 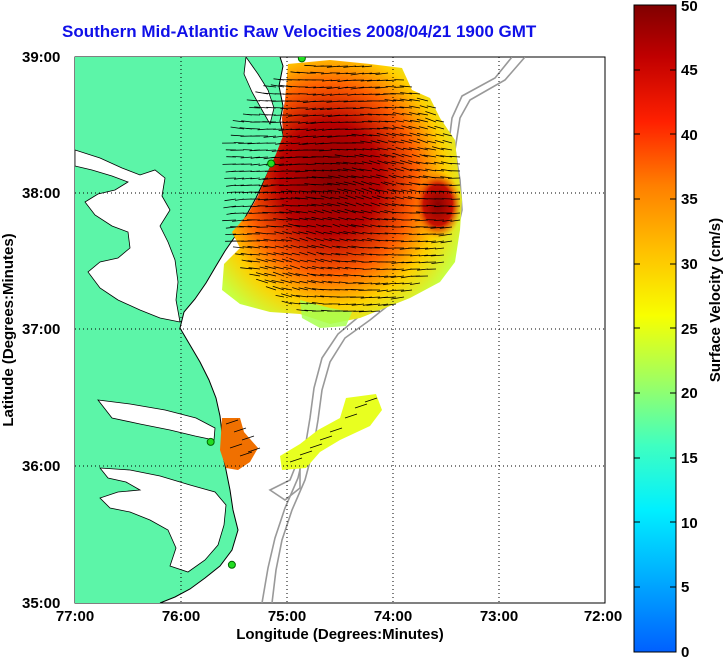 I want to click on colorbar-tick-label: 0, so click(x=685, y=651).